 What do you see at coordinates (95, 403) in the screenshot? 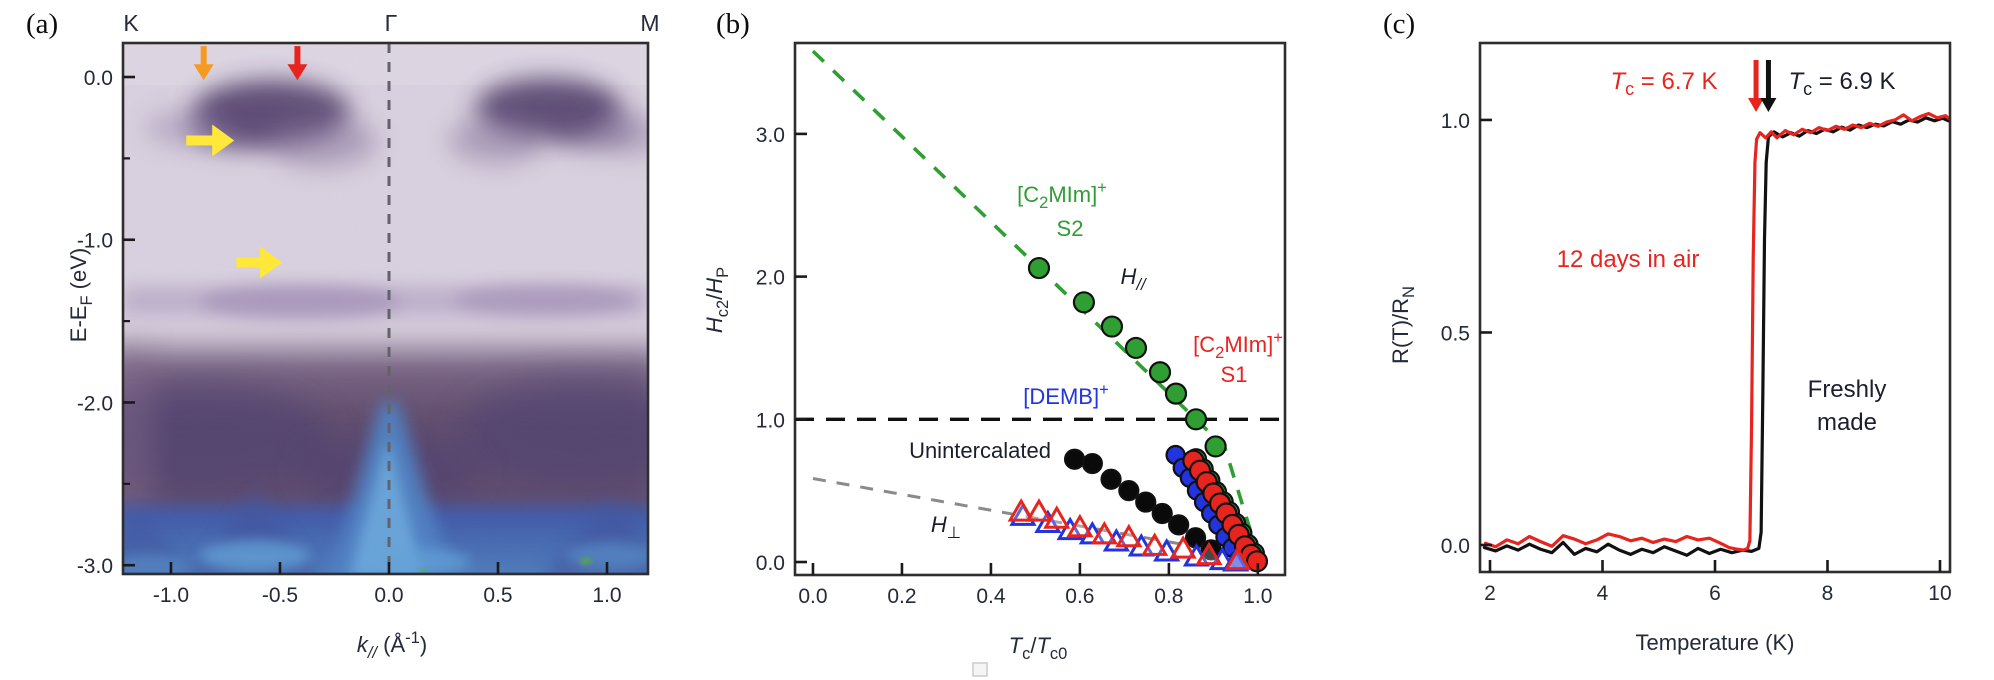
I see `y-tick-label: -2.0` at bounding box center [95, 403].